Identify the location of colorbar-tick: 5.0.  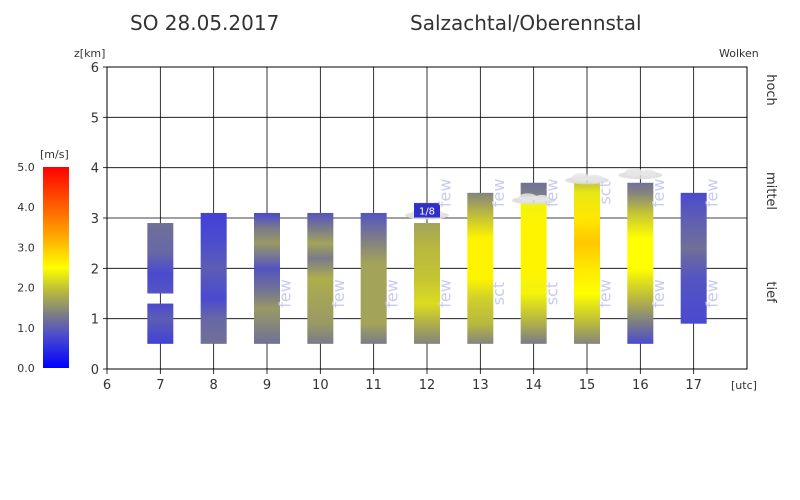
(26, 167).